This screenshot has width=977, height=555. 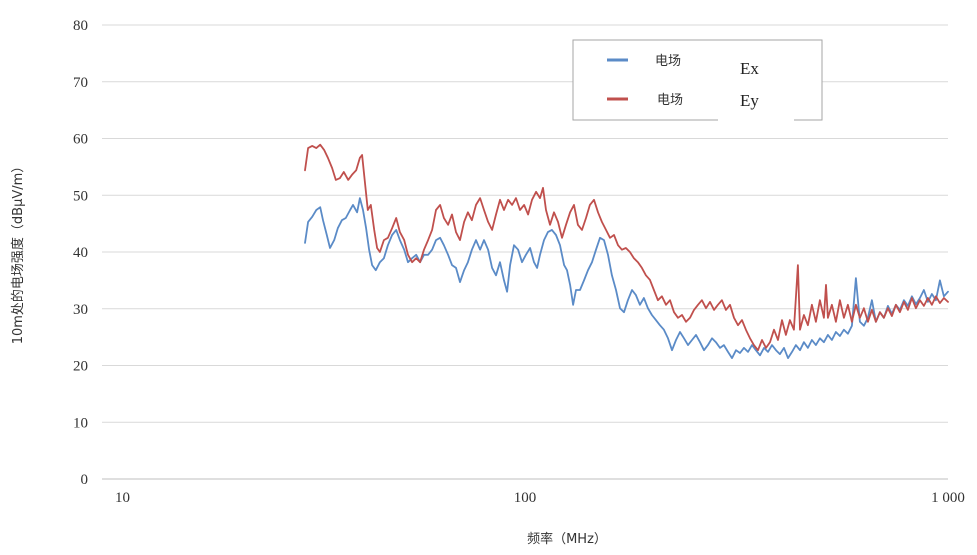 I want to click on y-tick-label-0: 0, so click(x=85, y=480).